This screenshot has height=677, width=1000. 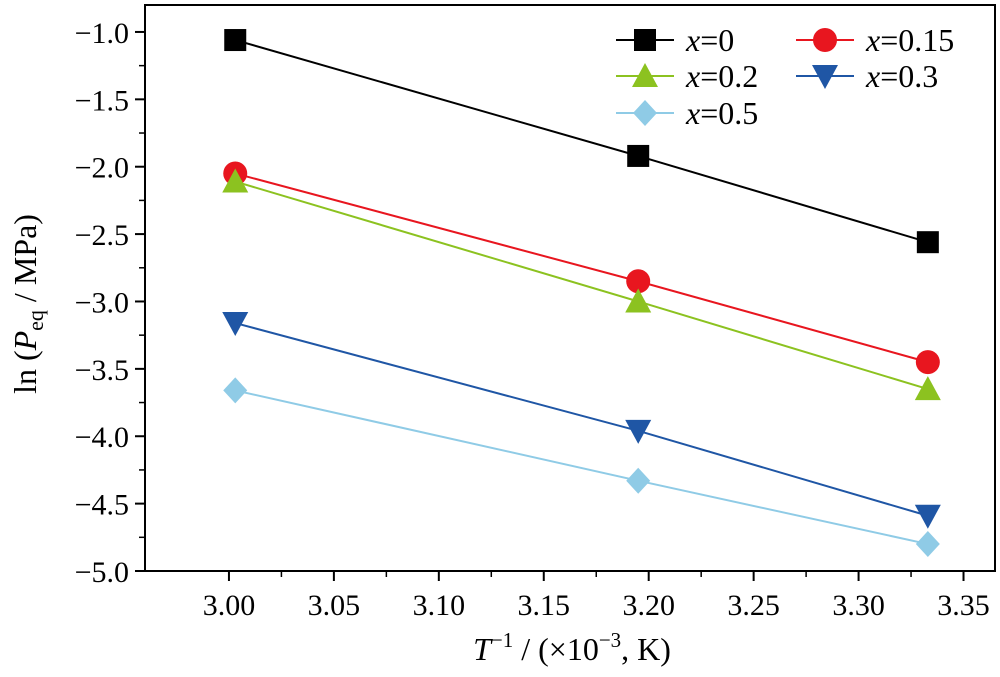 I want to click on legend-label: x=0.2, so click(x=721, y=76).